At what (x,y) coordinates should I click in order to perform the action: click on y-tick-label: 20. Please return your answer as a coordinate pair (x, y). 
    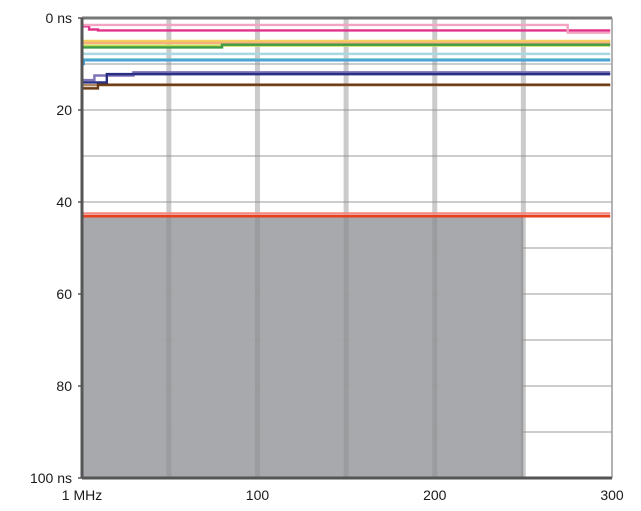
    Looking at the image, I should click on (64, 110).